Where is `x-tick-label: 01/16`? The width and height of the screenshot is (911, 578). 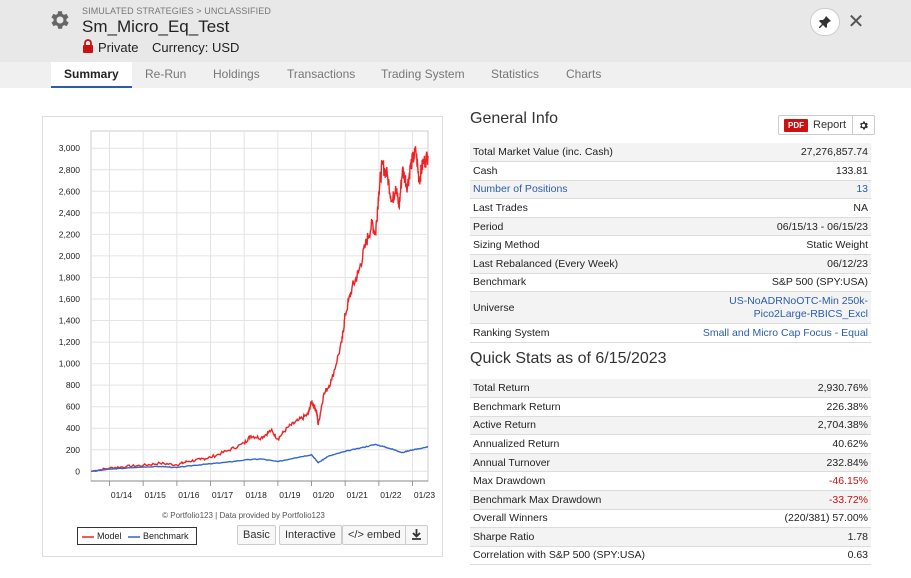 x-tick-label: 01/16 is located at coordinates (189, 495).